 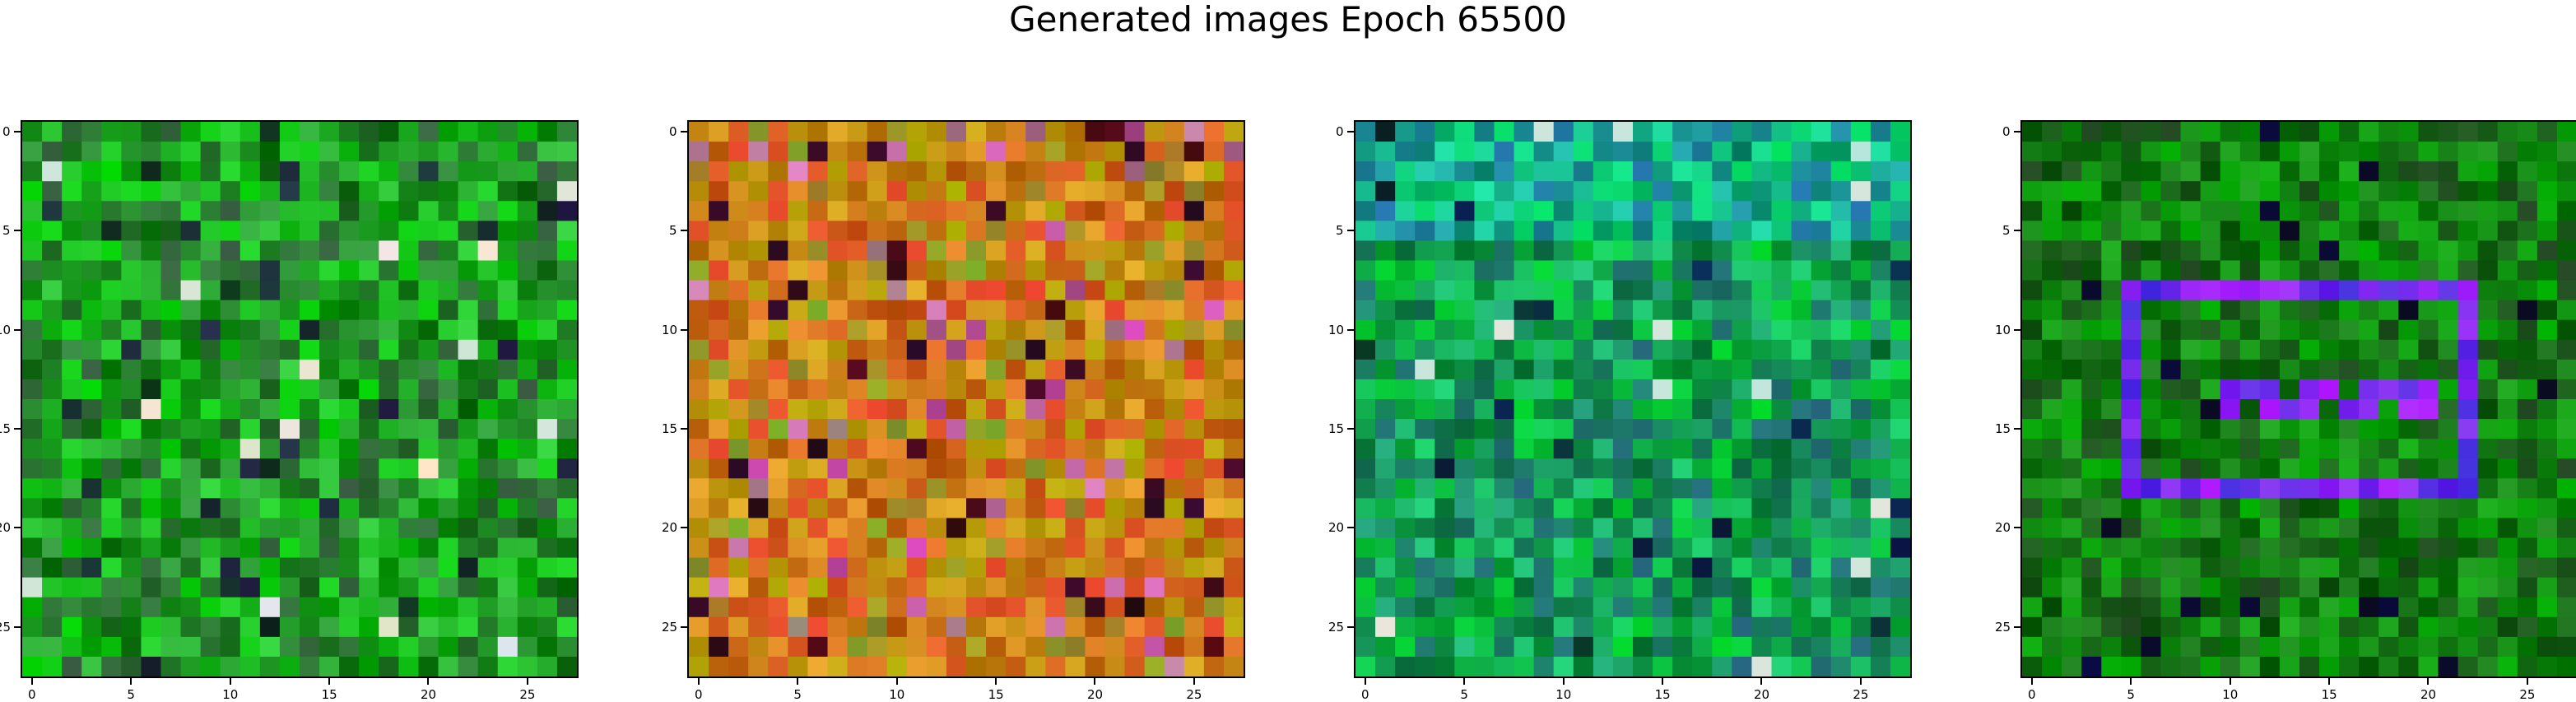 I want to click on x-tick-label: 20, so click(x=428, y=694).